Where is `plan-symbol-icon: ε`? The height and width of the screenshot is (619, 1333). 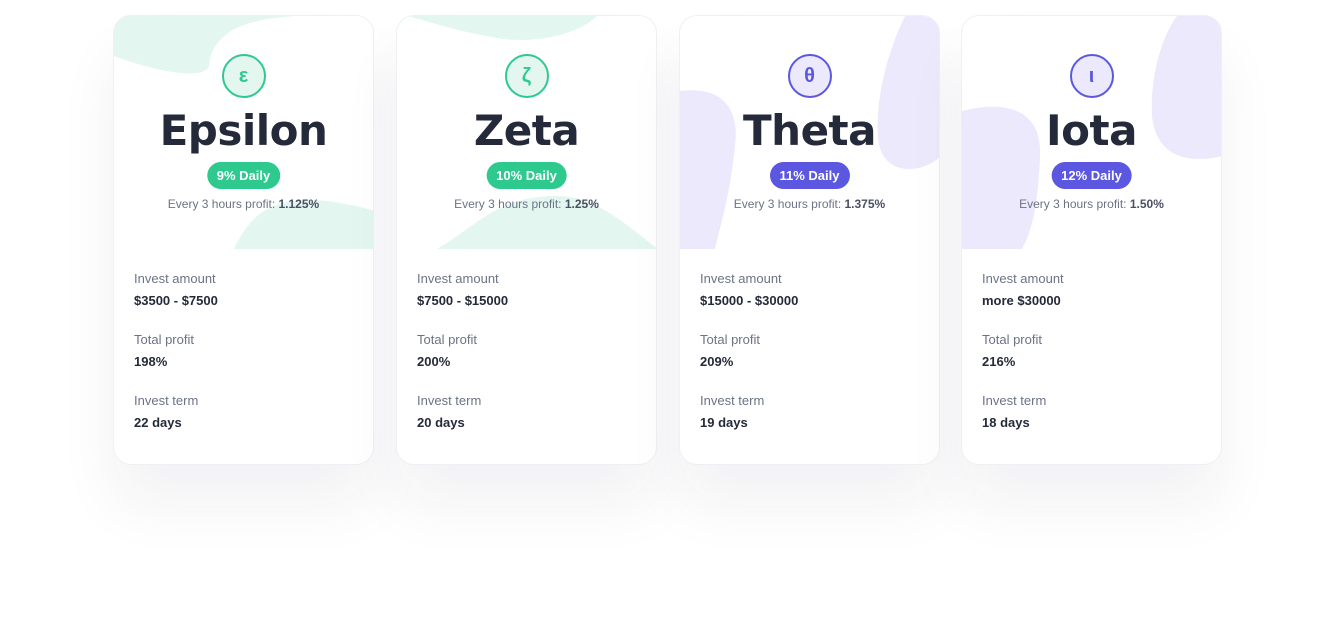 plan-symbol-icon: ε is located at coordinates (243, 76).